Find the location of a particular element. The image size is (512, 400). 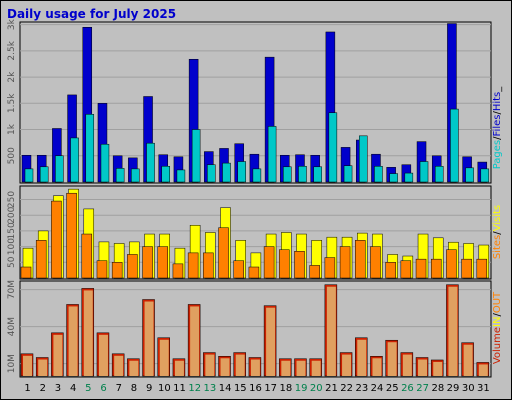

y-tick-label: 2k is located at coordinates (12, 77).